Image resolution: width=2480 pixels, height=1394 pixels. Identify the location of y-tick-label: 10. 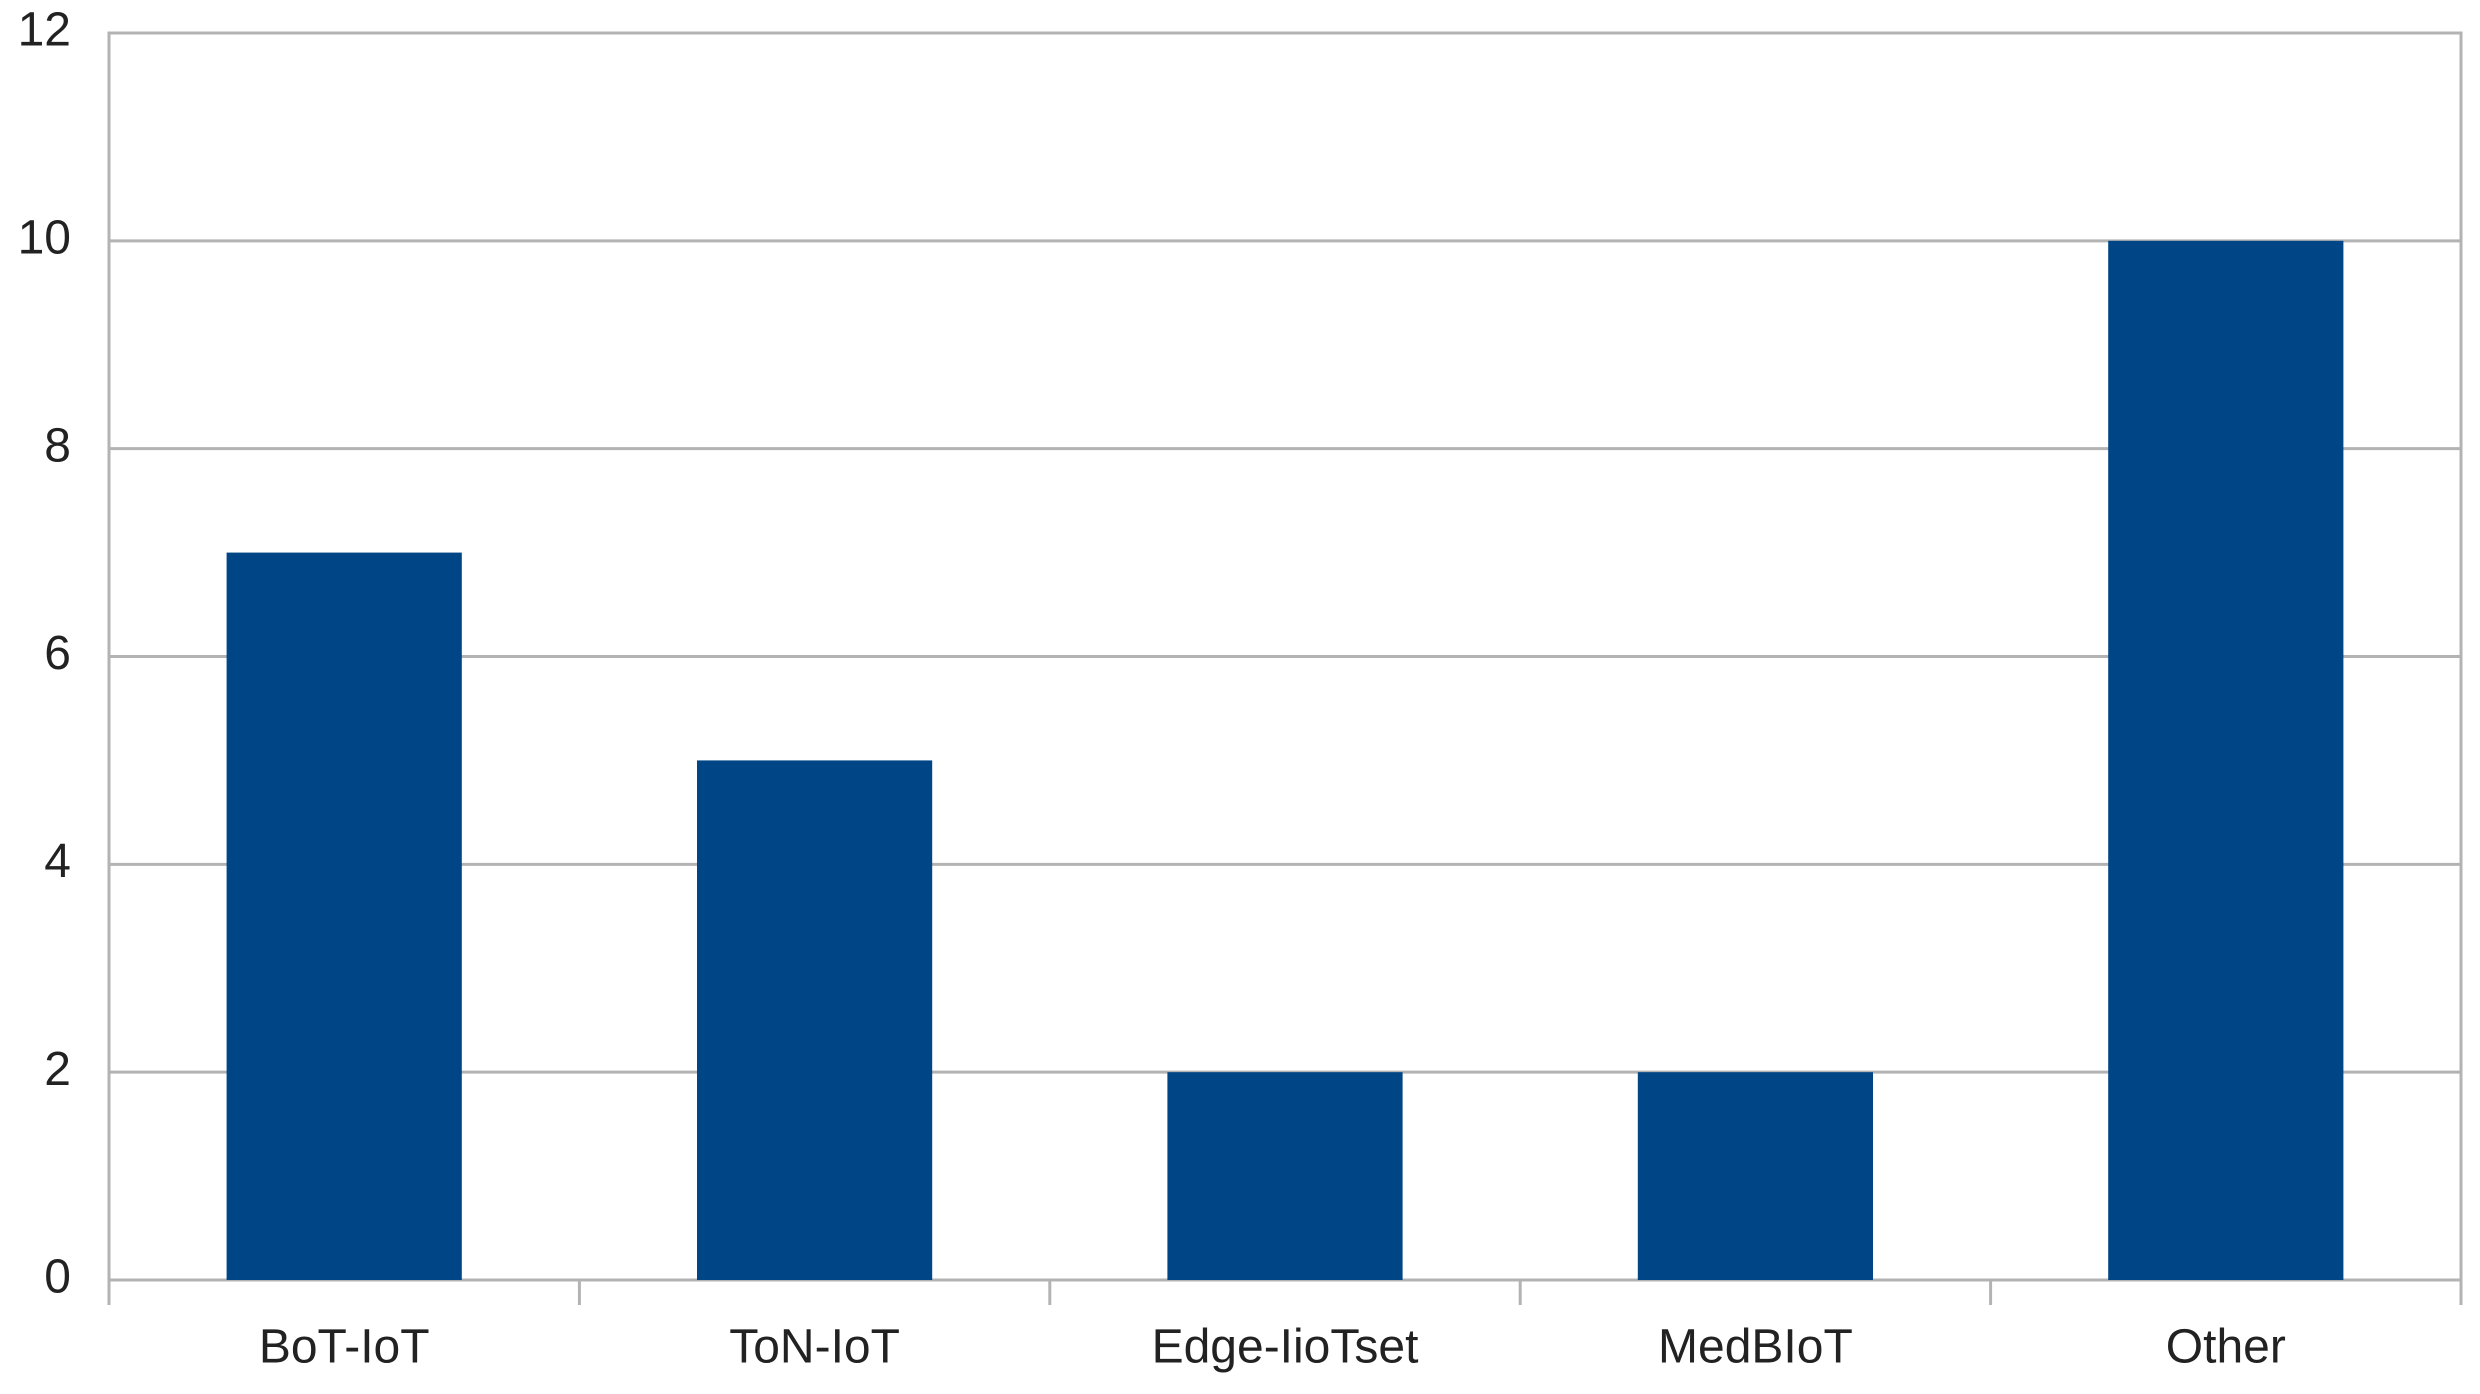
(44, 238).